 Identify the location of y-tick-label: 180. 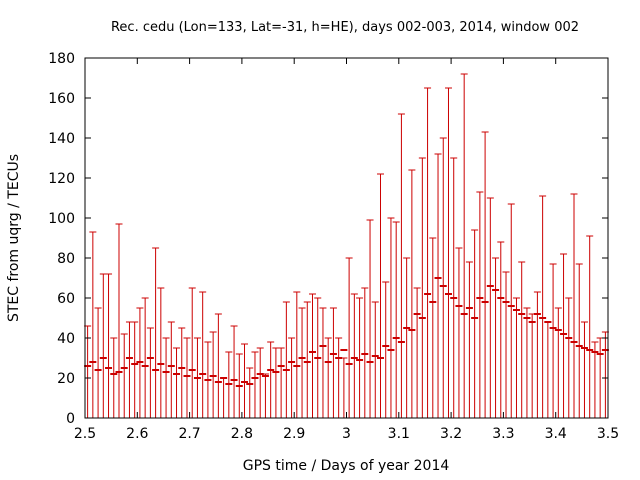
(61, 59).